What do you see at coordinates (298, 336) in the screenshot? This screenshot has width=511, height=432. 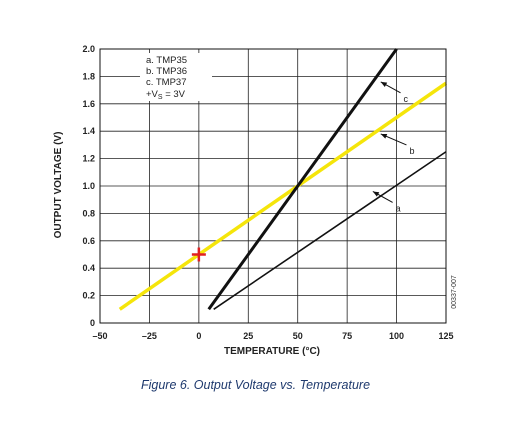 I see `x-tick-label: 50` at bounding box center [298, 336].